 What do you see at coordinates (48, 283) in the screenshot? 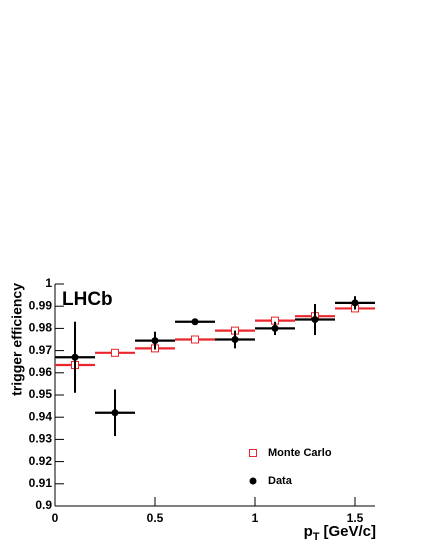
I see `y-tick-label: 1` at bounding box center [48, 283].